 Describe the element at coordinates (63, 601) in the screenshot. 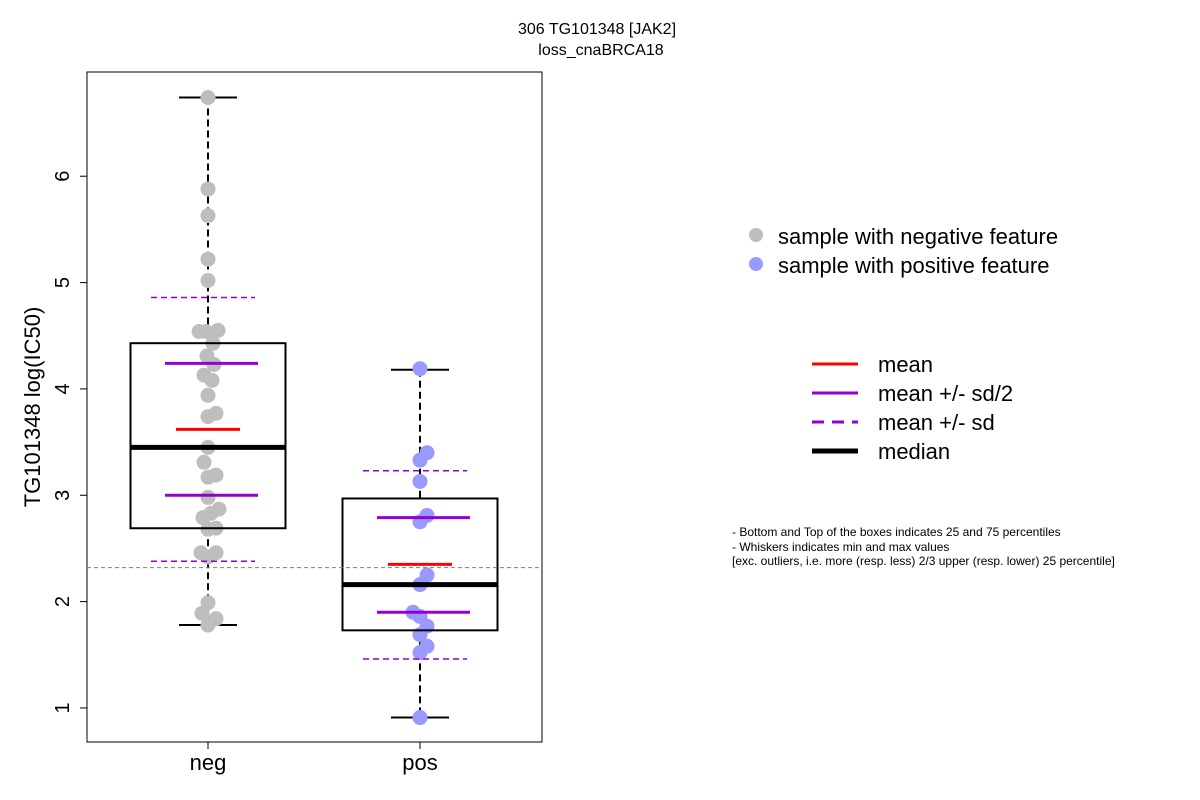

I see `y-tick-label: 2` at that location.